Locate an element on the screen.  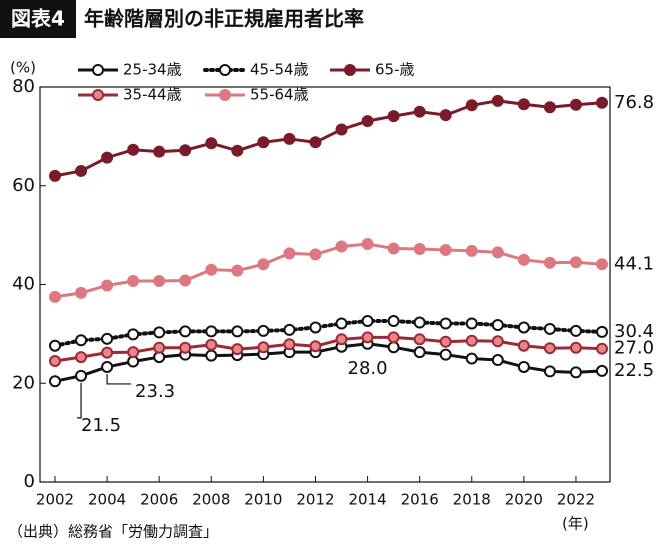
x-tick-label: 2018 is located at coordinates (472, 500).